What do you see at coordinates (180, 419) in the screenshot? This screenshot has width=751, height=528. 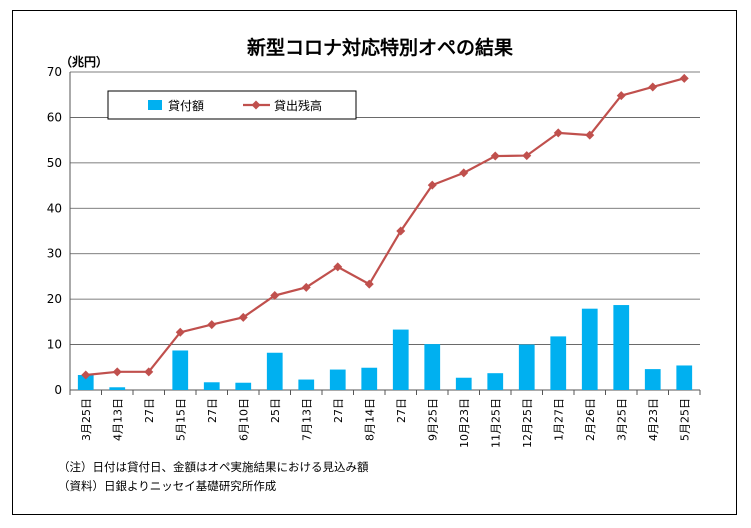 I see `x-tick-label: 5月15日` at bounding box center [180, 419].